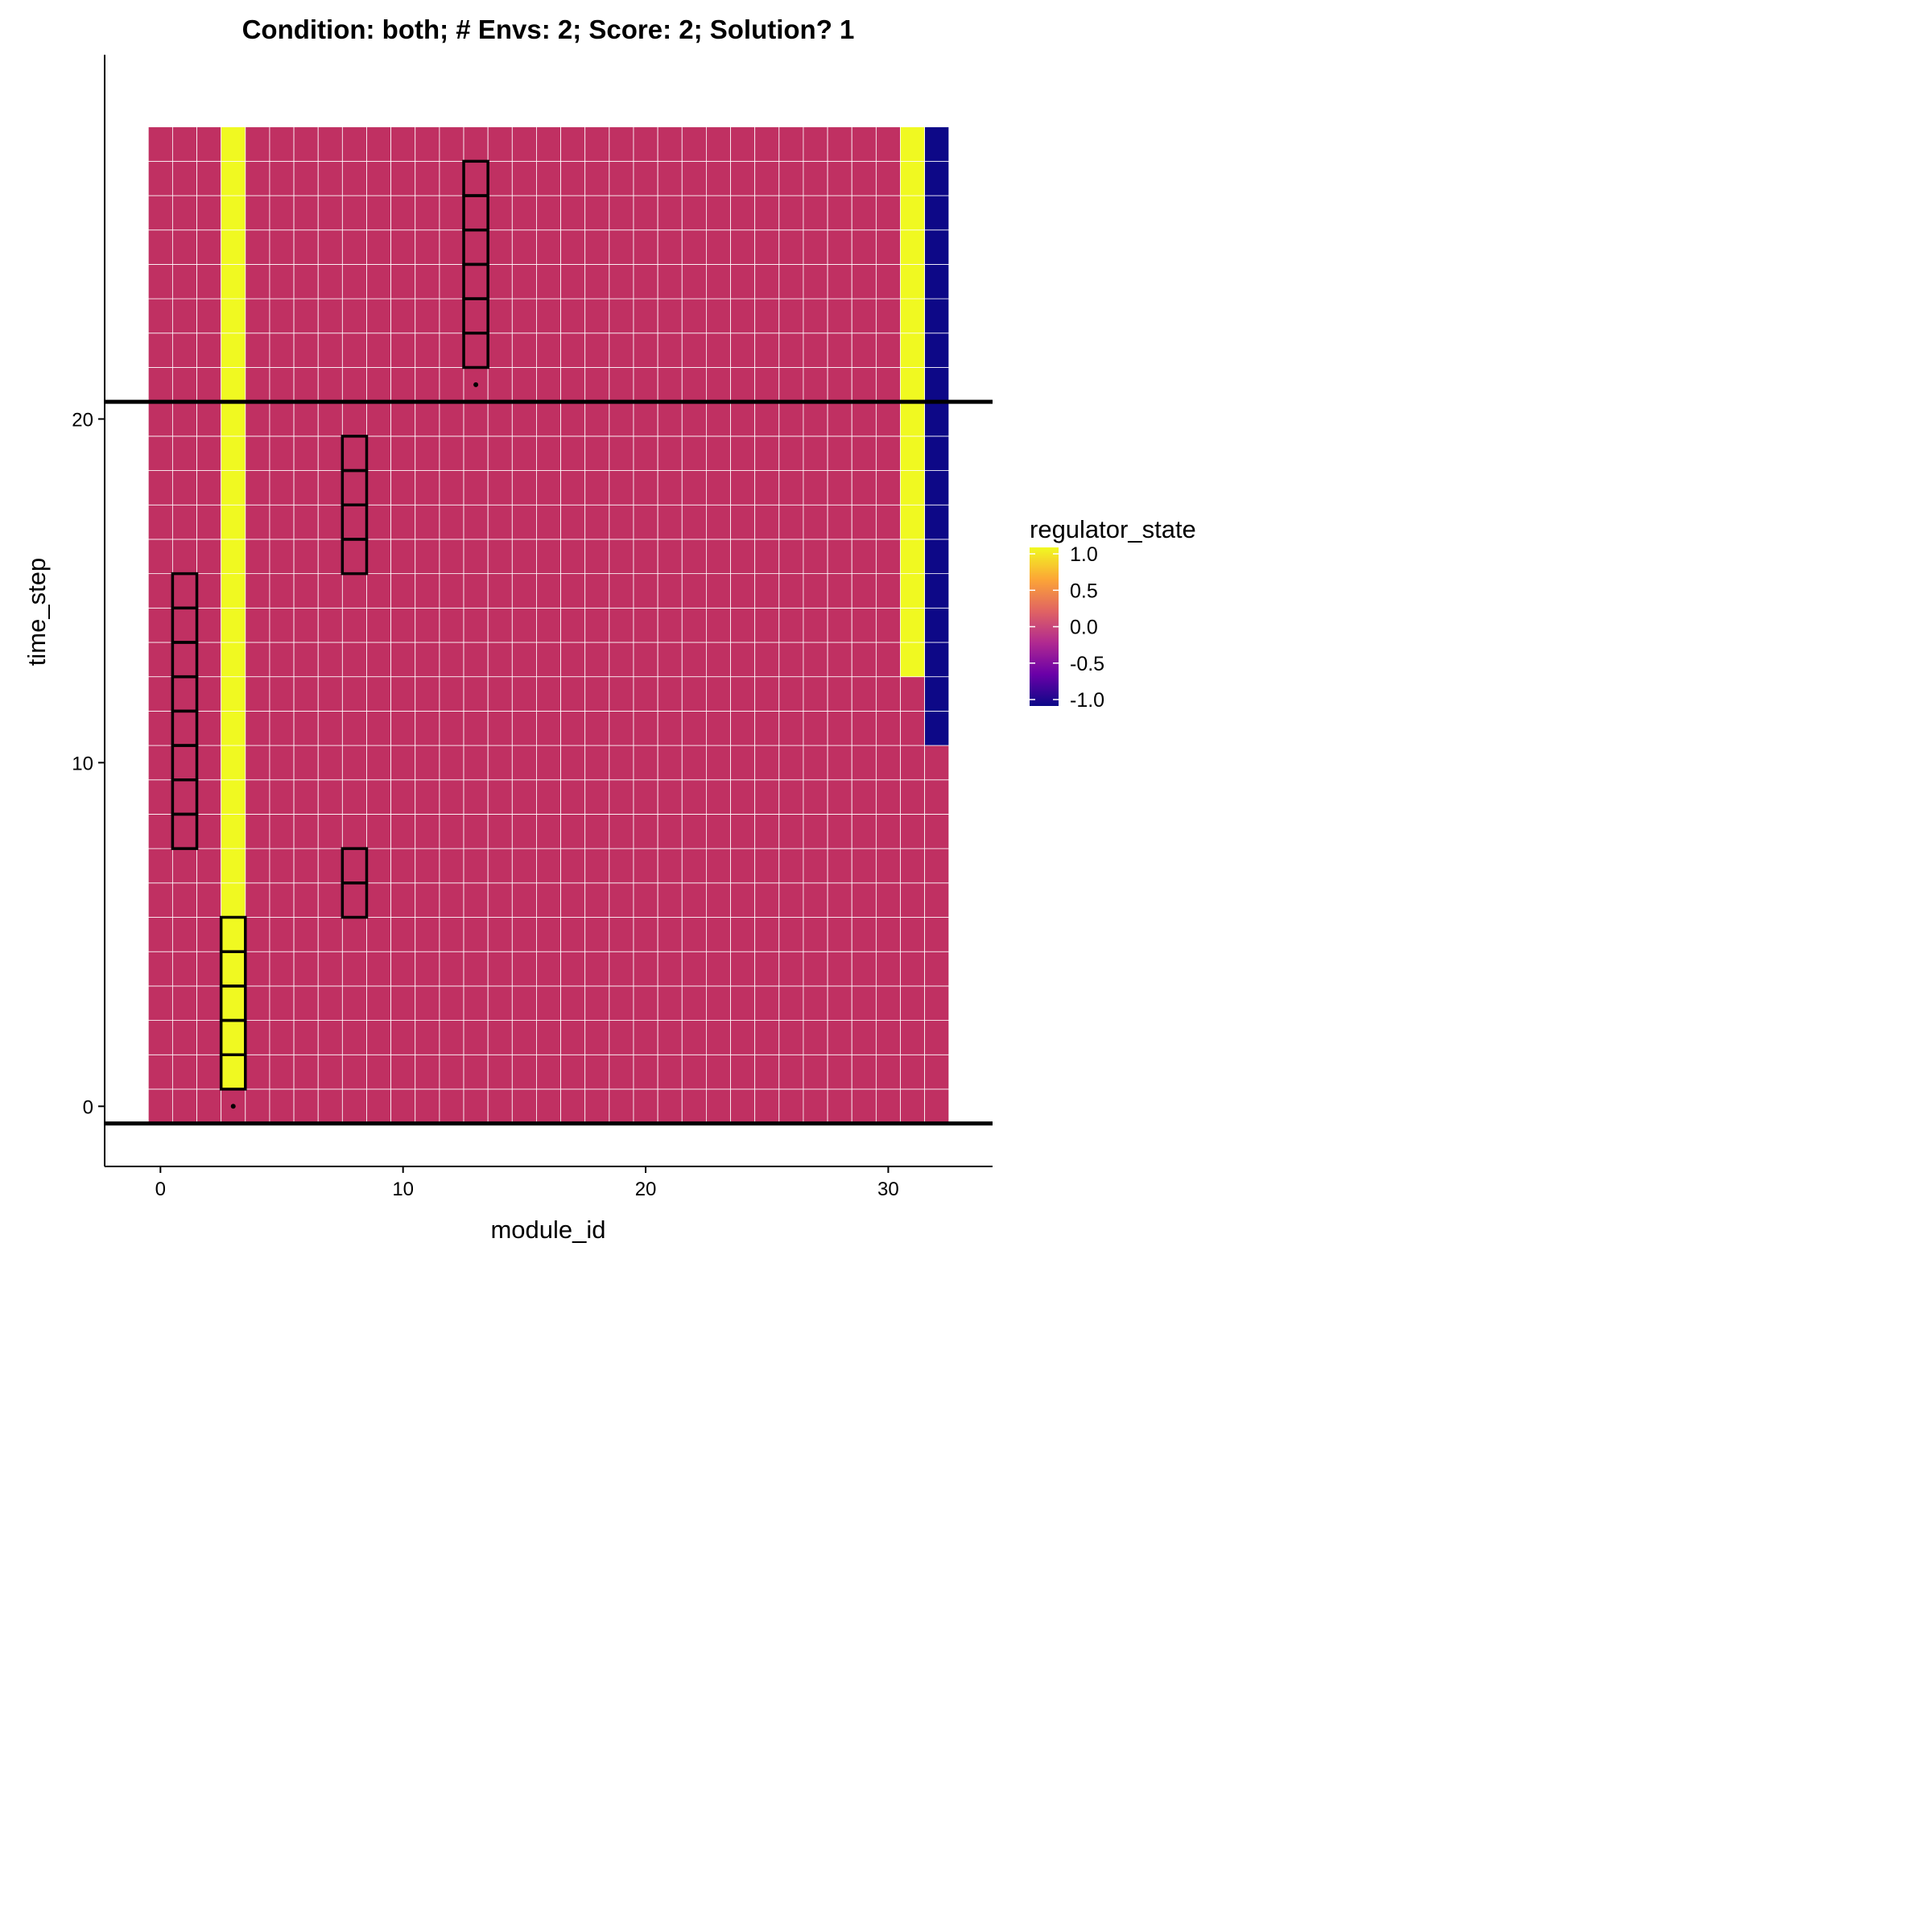  Describe the element at coordinates (355, 454) in the screenshot. I see `highlighted-cell` at that location.